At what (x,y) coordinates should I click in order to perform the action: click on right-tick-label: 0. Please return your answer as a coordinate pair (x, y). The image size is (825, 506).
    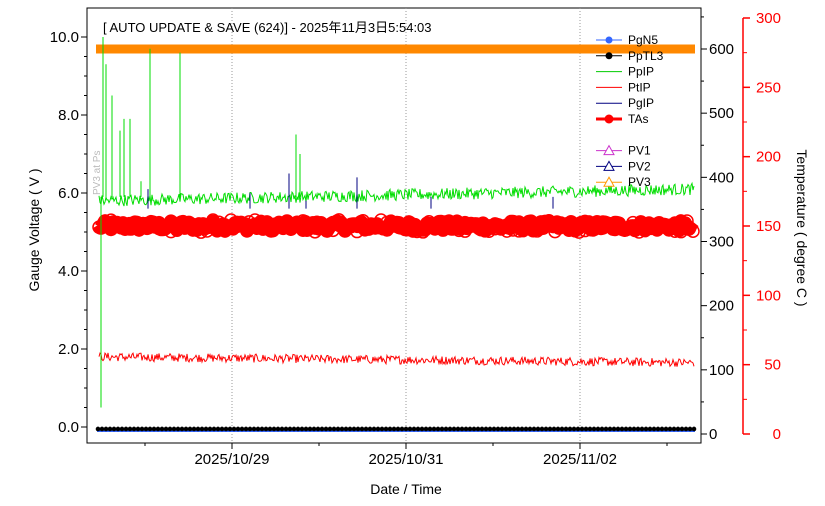
    Looking at the image, I should click on (777, 434).